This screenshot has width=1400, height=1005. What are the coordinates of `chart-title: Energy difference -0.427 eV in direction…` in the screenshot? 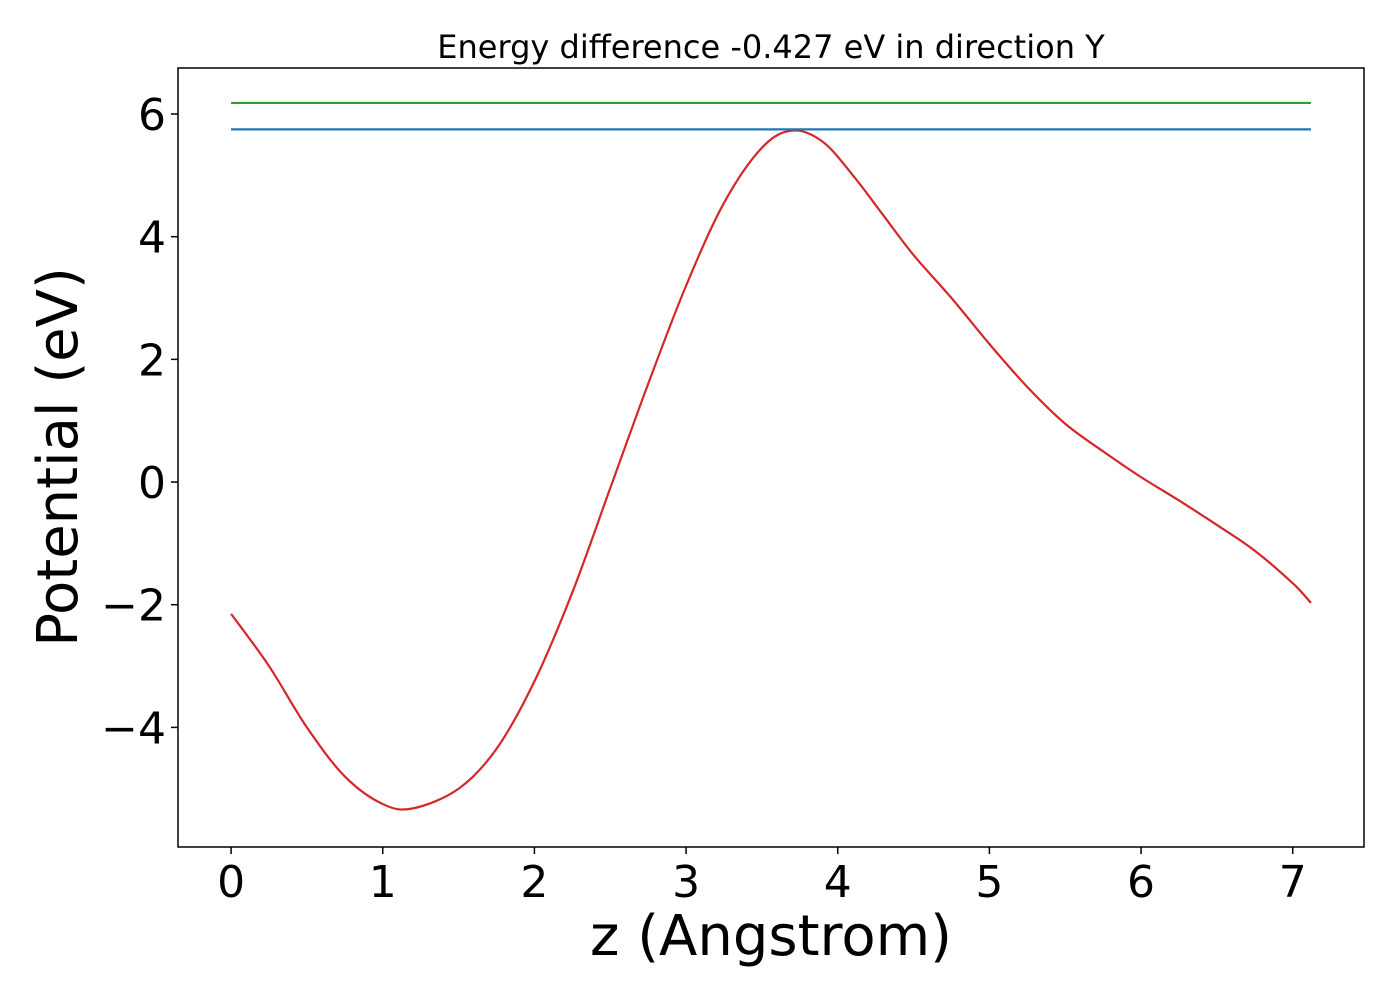 It's located at (771, 47).